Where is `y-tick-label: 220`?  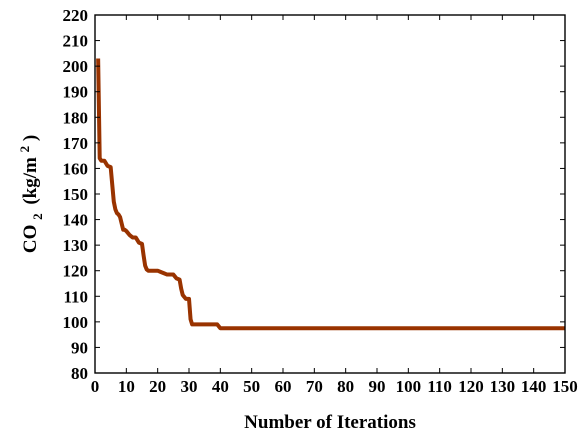 y-tick-label: 220 is located at coordinates (76, 15).